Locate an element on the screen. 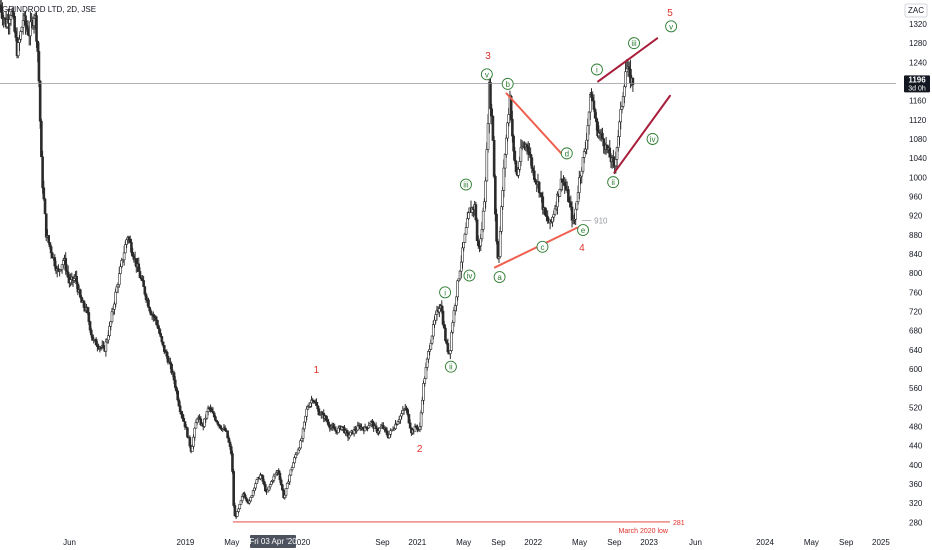 Image resolution: width=932 pixels, height=550 pixels. crosshair-date-label: Fri 03 Apr '20 is located at coordinates (273, 541).